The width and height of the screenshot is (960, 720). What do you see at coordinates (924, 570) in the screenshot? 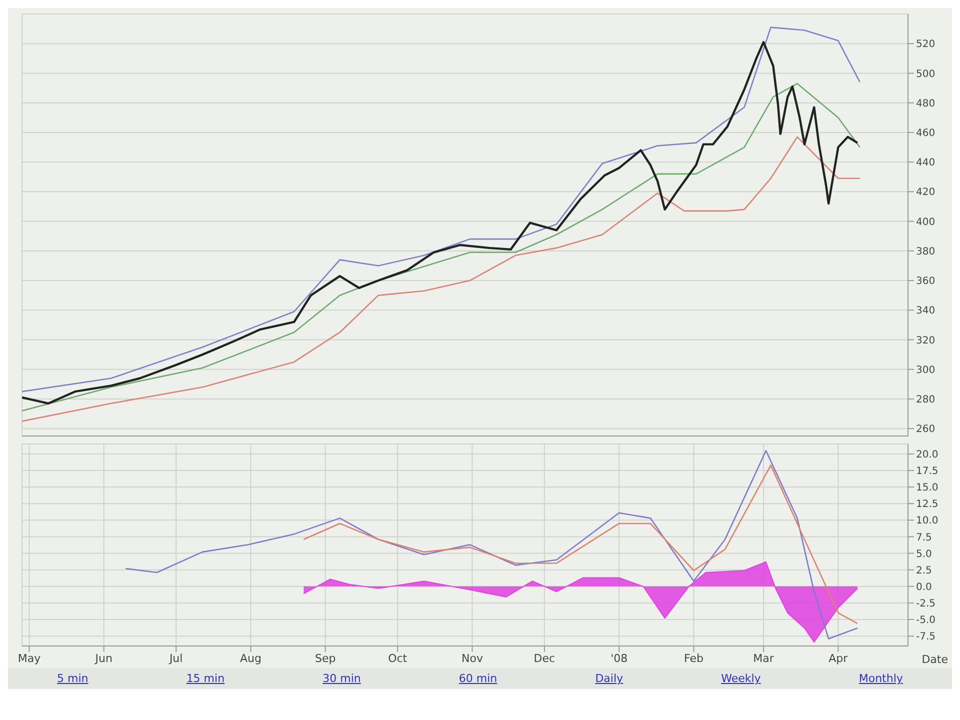
I see `y-tick-label: 2.5` at bounding box center [924, 570].